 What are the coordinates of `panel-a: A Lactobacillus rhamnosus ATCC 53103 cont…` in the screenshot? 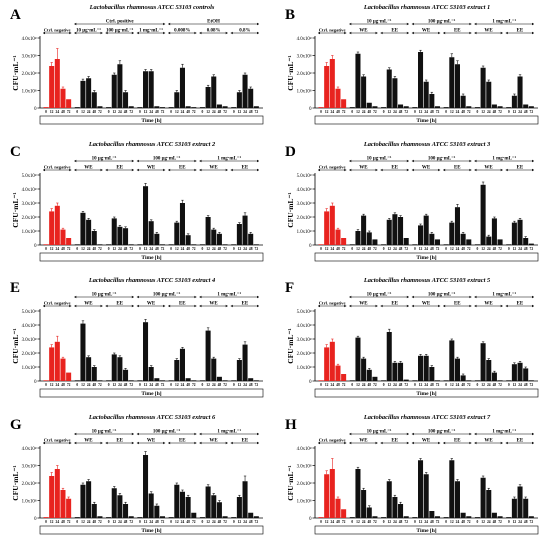 It's located at (137, 64).